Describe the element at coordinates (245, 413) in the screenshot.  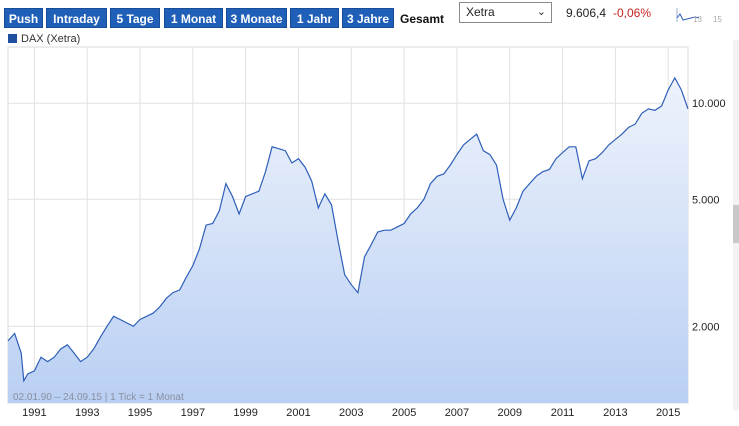
I see `x-tick-label: 1999` at that location.